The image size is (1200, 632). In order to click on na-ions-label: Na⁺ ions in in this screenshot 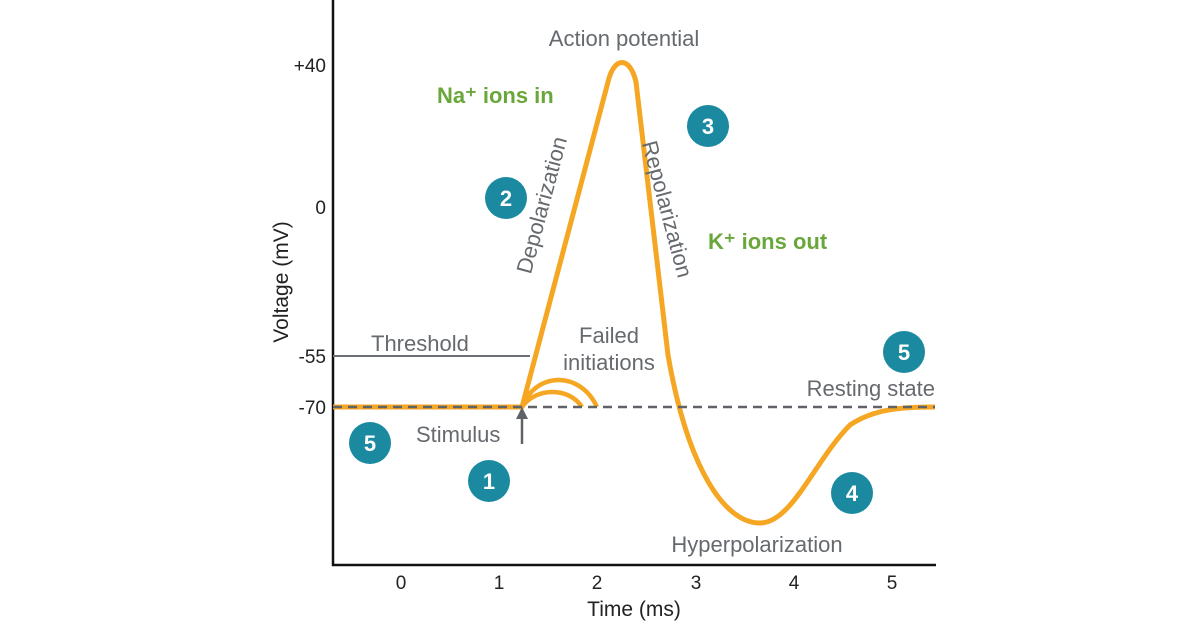, I will do `click(495, 95)`.